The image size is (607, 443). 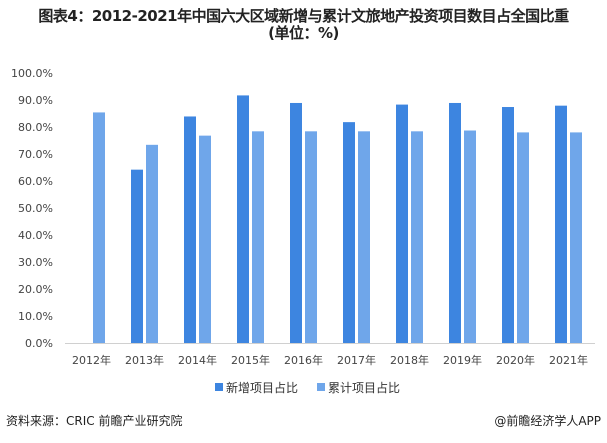 What do you see at coordinates (32, 73) in the screenshot?
I see `y-tick-label: 100.0%` at bounding box center [32, 73].